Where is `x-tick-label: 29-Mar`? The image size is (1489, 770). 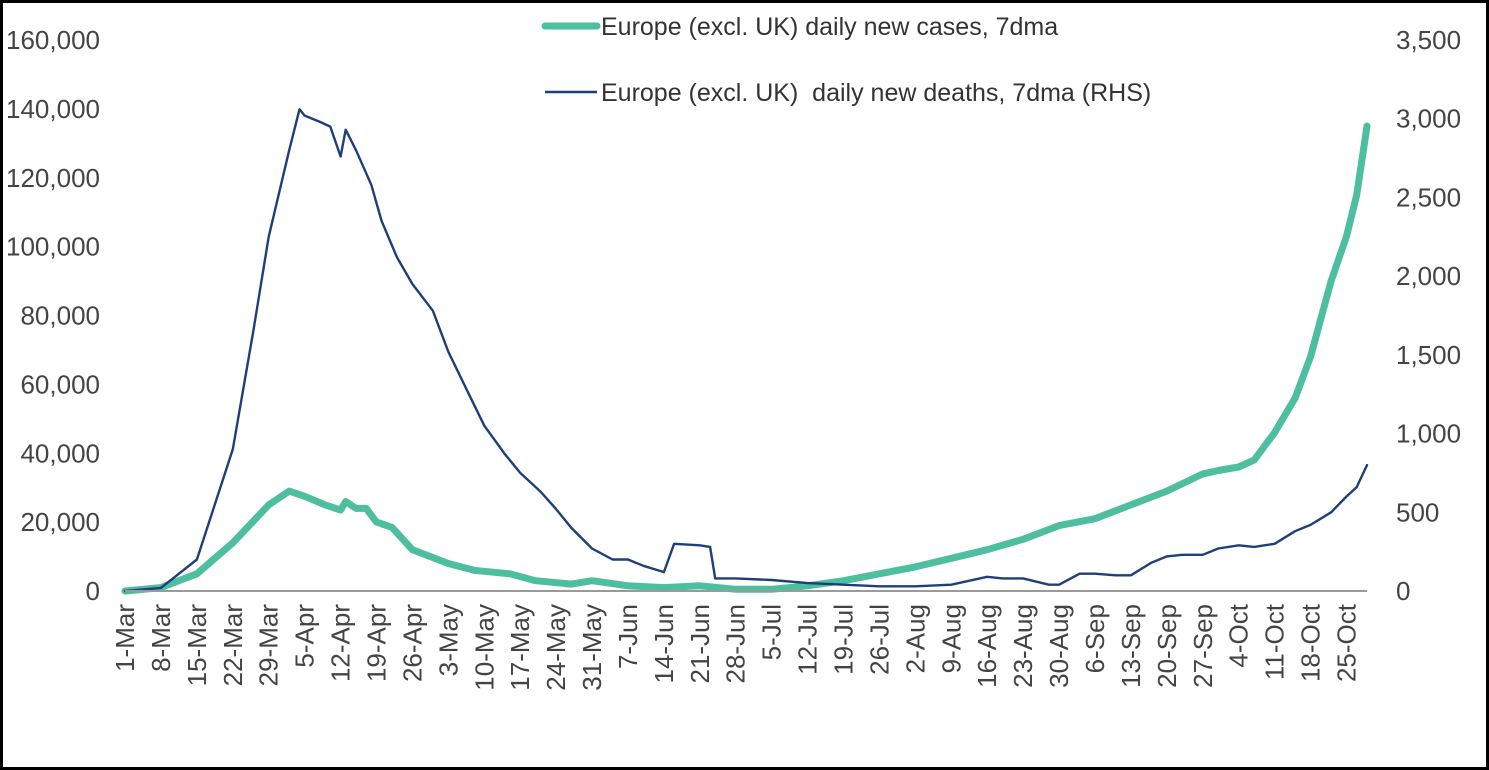
x-tick-label: 29-Mar is located at coordinates (269, 645).